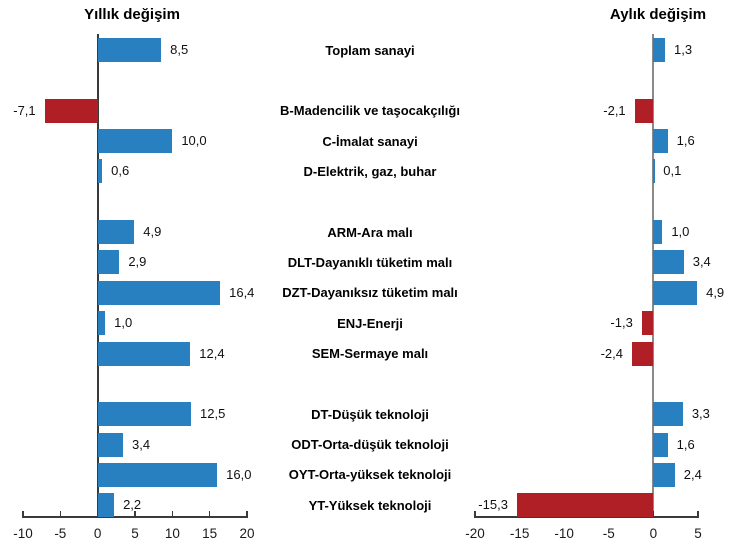  Describe the element at coordinates (120, 171) in the screenshot. I see `left-bar-value-3: 0,6` at that location.